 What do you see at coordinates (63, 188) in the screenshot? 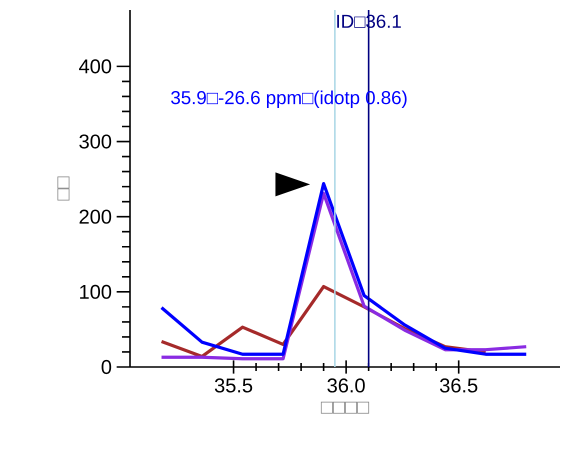
I see `y-axis-title: □□` at bounding box center [63, 188].